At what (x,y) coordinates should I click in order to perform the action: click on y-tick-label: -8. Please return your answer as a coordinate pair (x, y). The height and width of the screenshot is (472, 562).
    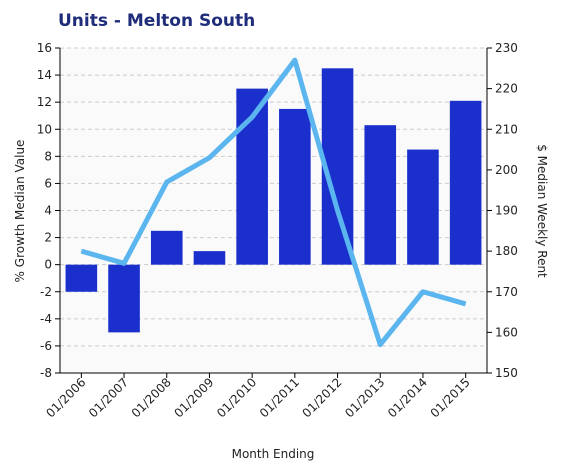
    Looking at the image, I should click on (46, 373).